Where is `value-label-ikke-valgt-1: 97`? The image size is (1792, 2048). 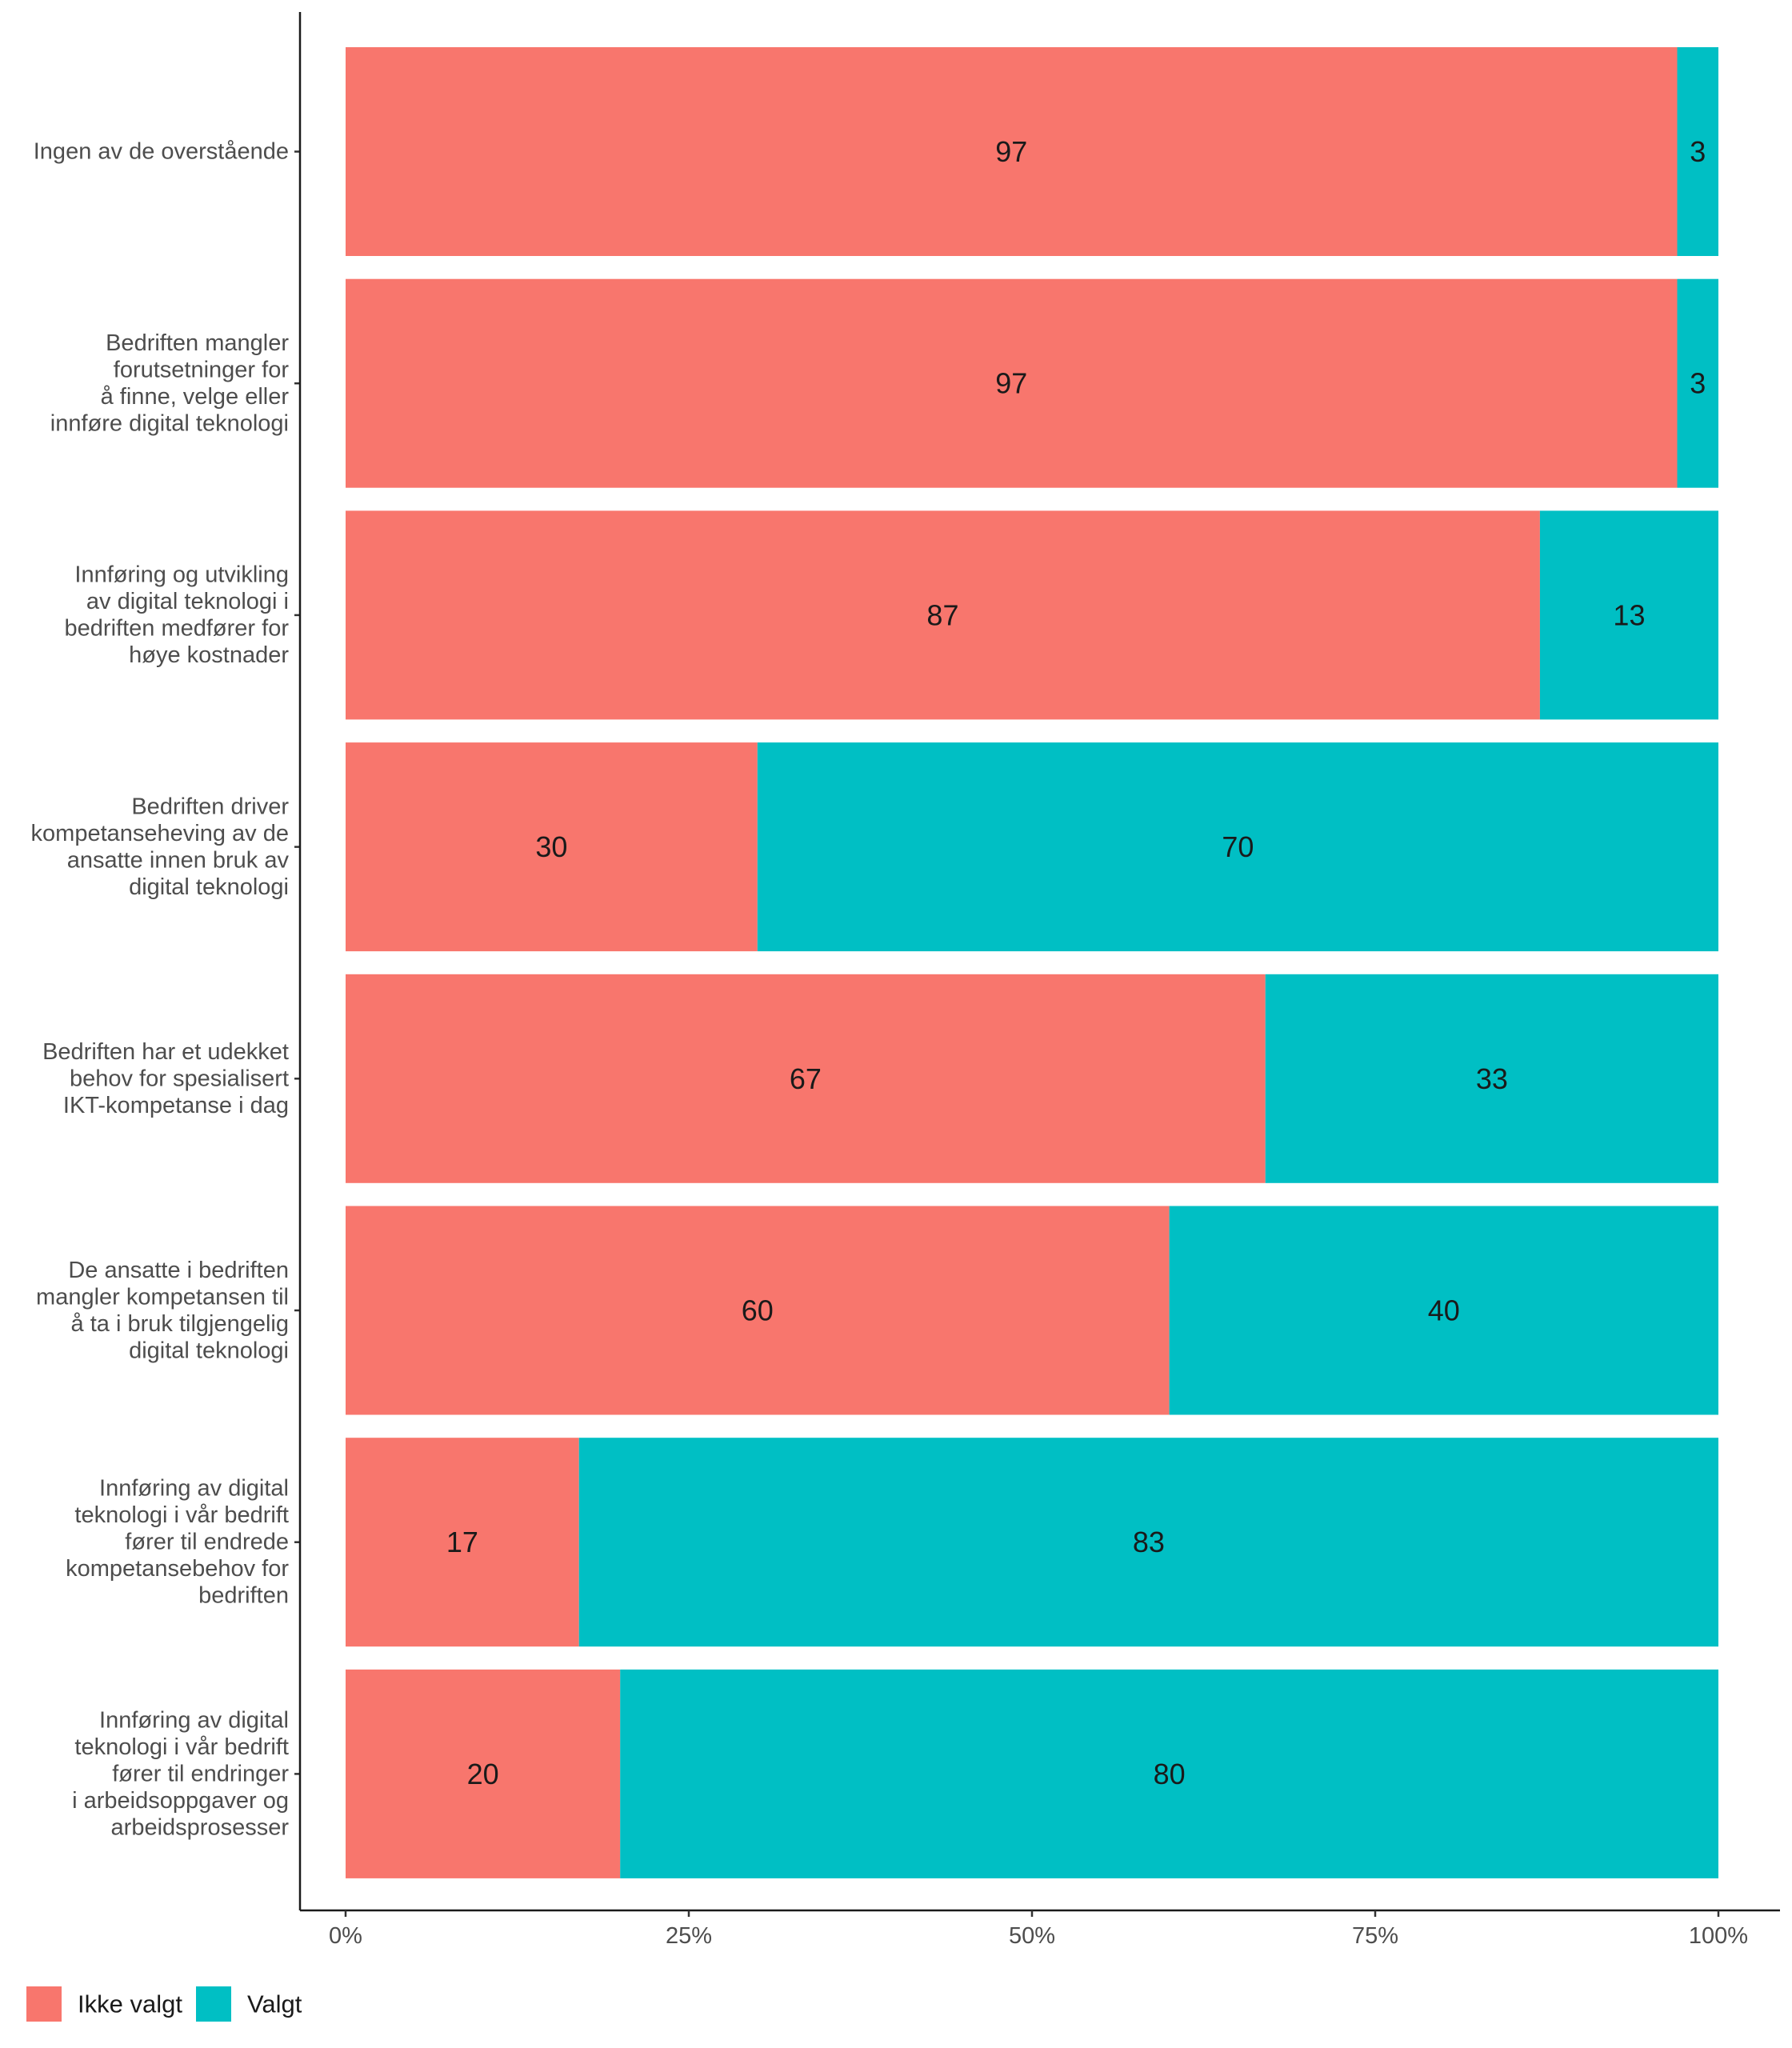 value-label-ikke-valgt-1: 97 is located at coordinates (1011, 383).